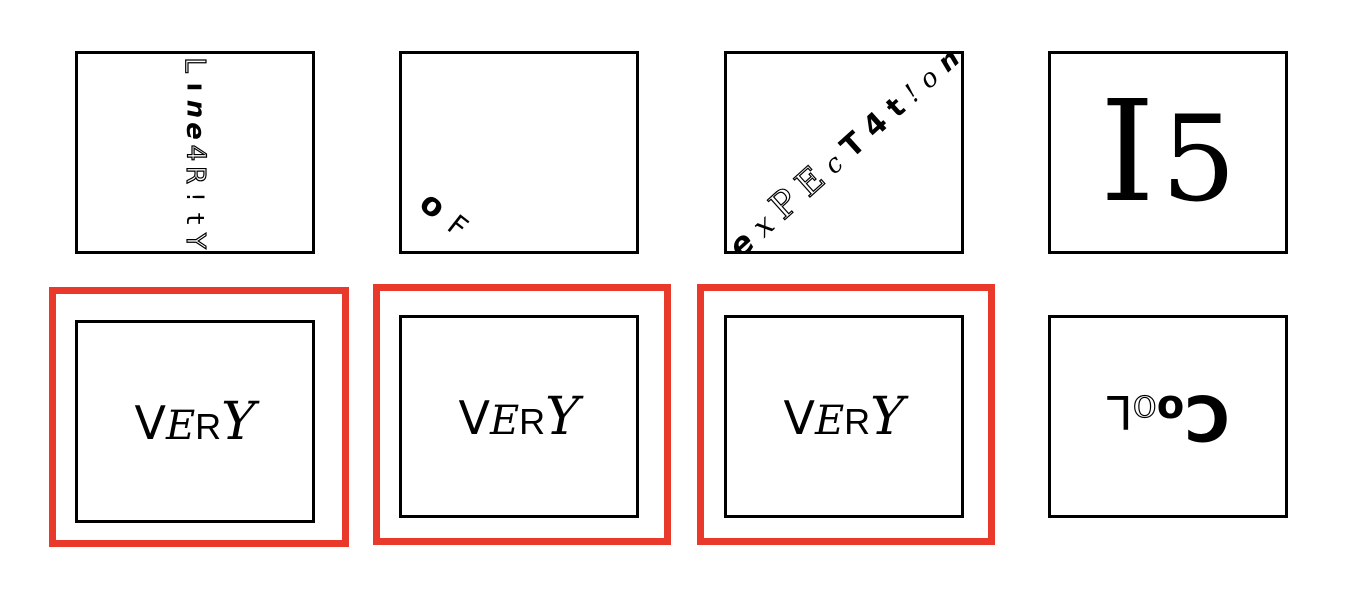 The width and height of the screenshot is (1352, 610). I want to click on glyph: e, so click(194, 130).